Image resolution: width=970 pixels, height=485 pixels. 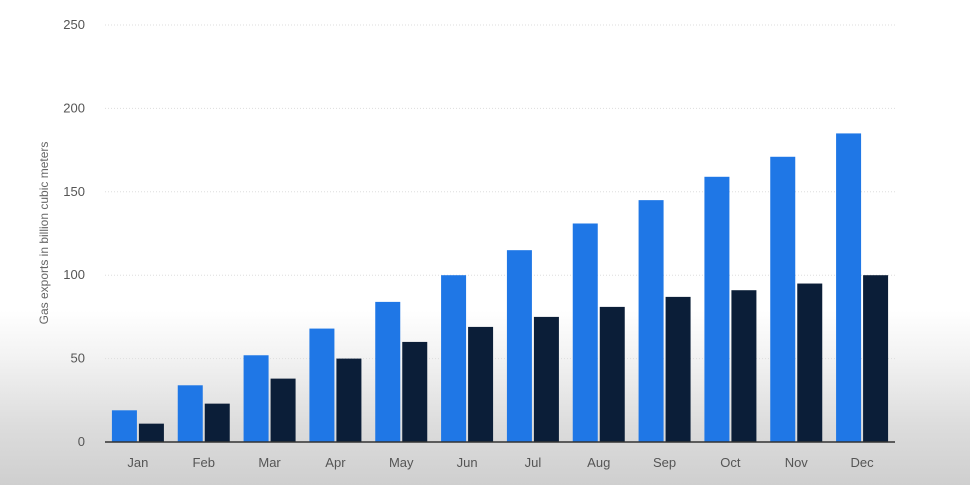 I want to click on y-tick-label: 150, so click(x=74, y=191).